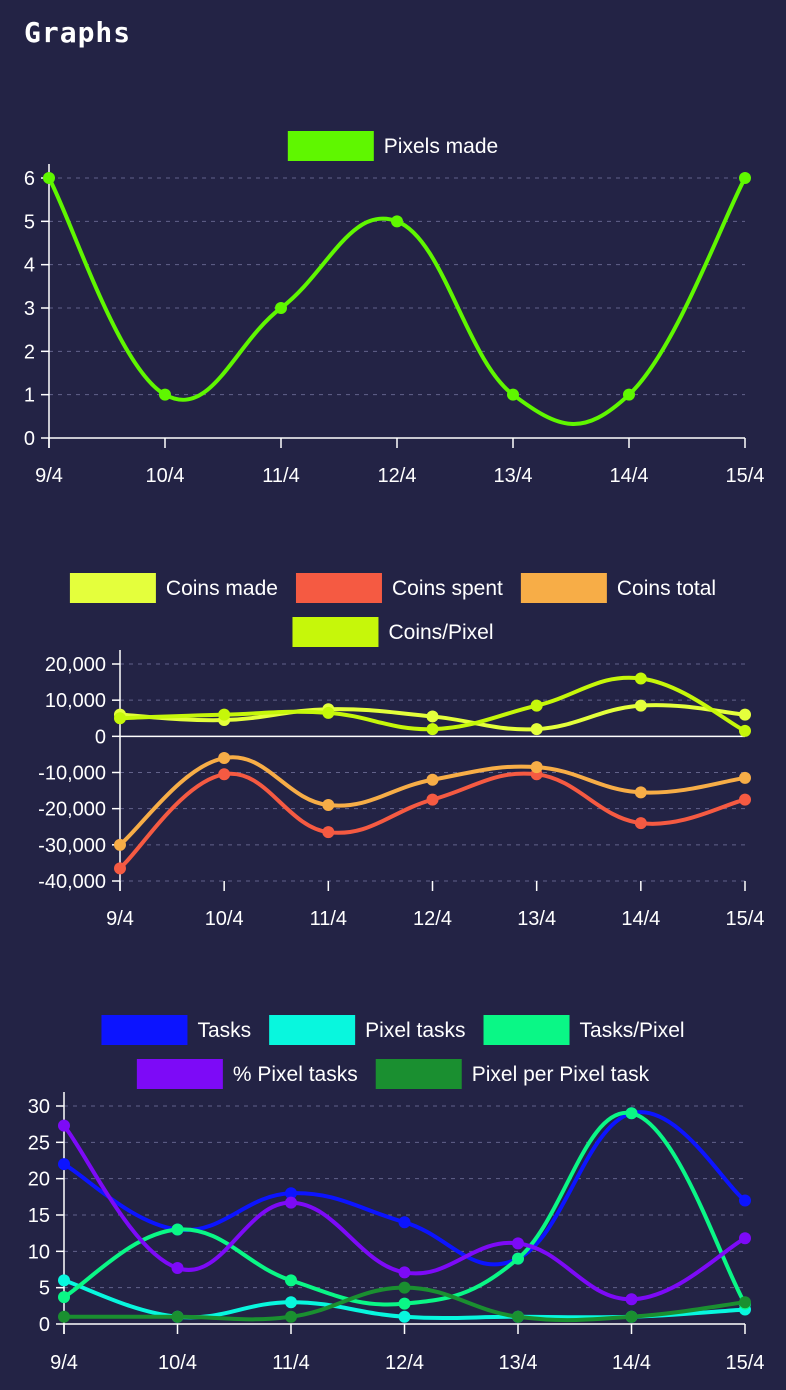 Image resolution: width=786 pixels, height=1390 pixels. What do you see at coordinates (173, 588) in the screenshot?
I see `legend-item-coins-made: Coins made` at bounding box center [173, 588].